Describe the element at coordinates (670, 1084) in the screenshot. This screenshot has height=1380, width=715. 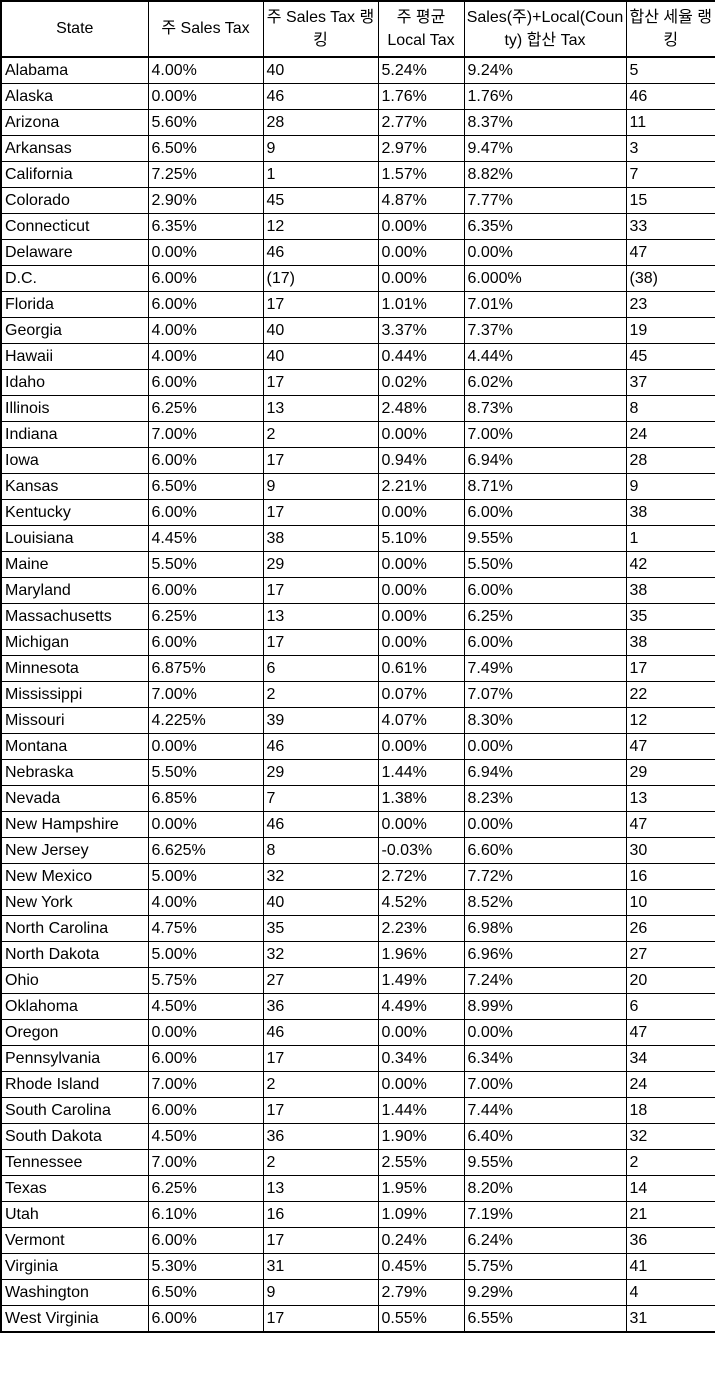
I see `value-cell: 24` at that location.